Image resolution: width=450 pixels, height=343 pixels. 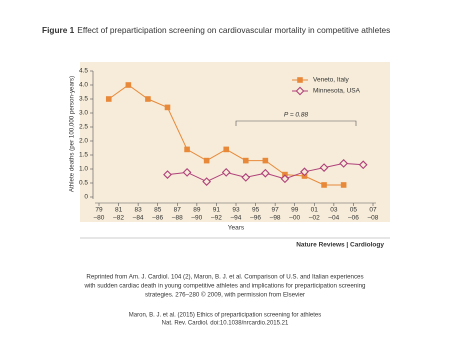 What do you see at coordinates (83, 127) in the screenshot?
I see `y-tick-label: 2.5` at bounding box center [83, 127].